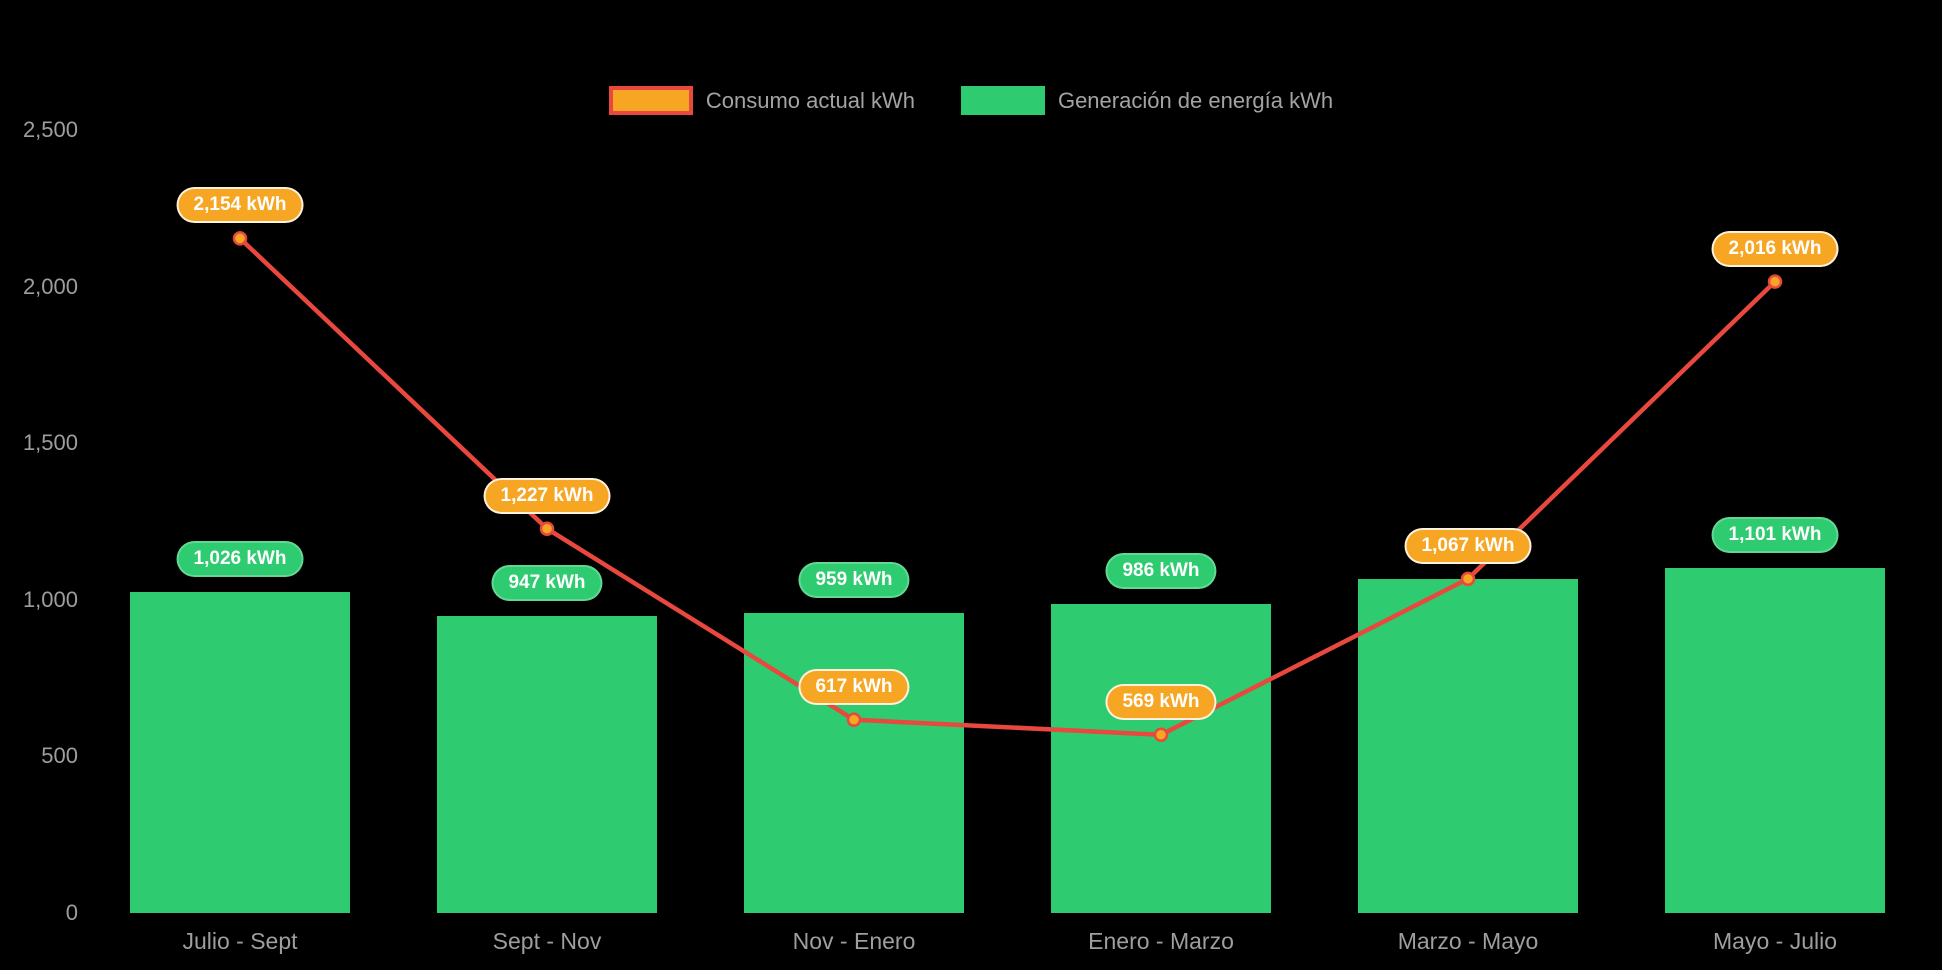  I want to click on y-axis-tick-label: 1,000, so click(50, 599).